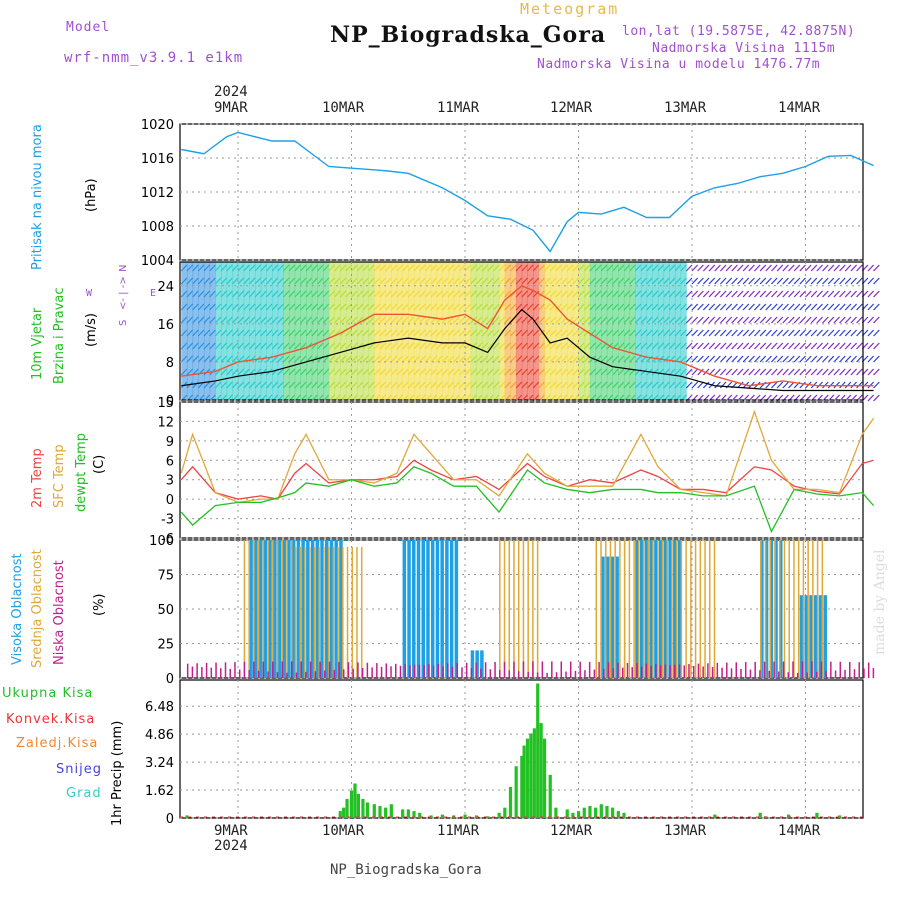  What do you see at coordinates (739, 31) in the screenshot?
I see `lonlat: lon,lat (19.5875E, 42.8875N)` at bounding box center [739, 31].